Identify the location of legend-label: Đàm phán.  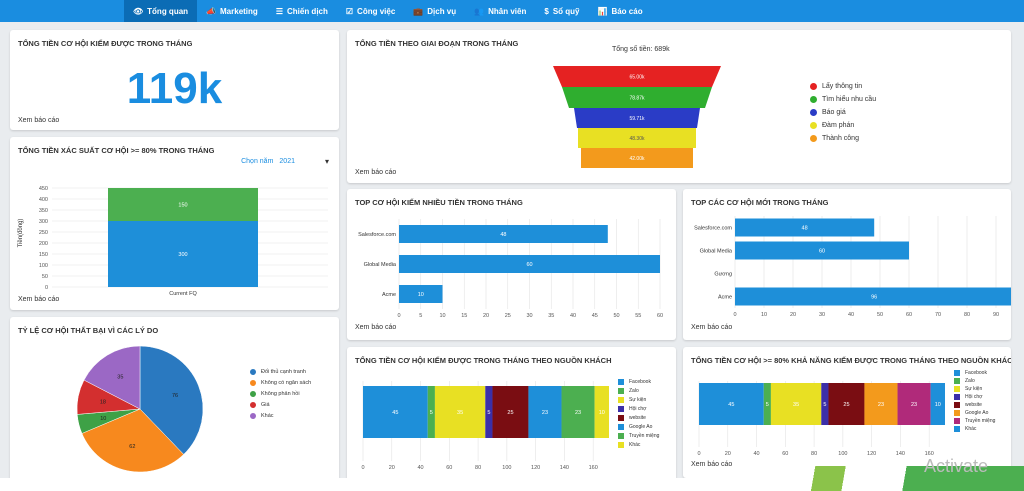
(838, 125).